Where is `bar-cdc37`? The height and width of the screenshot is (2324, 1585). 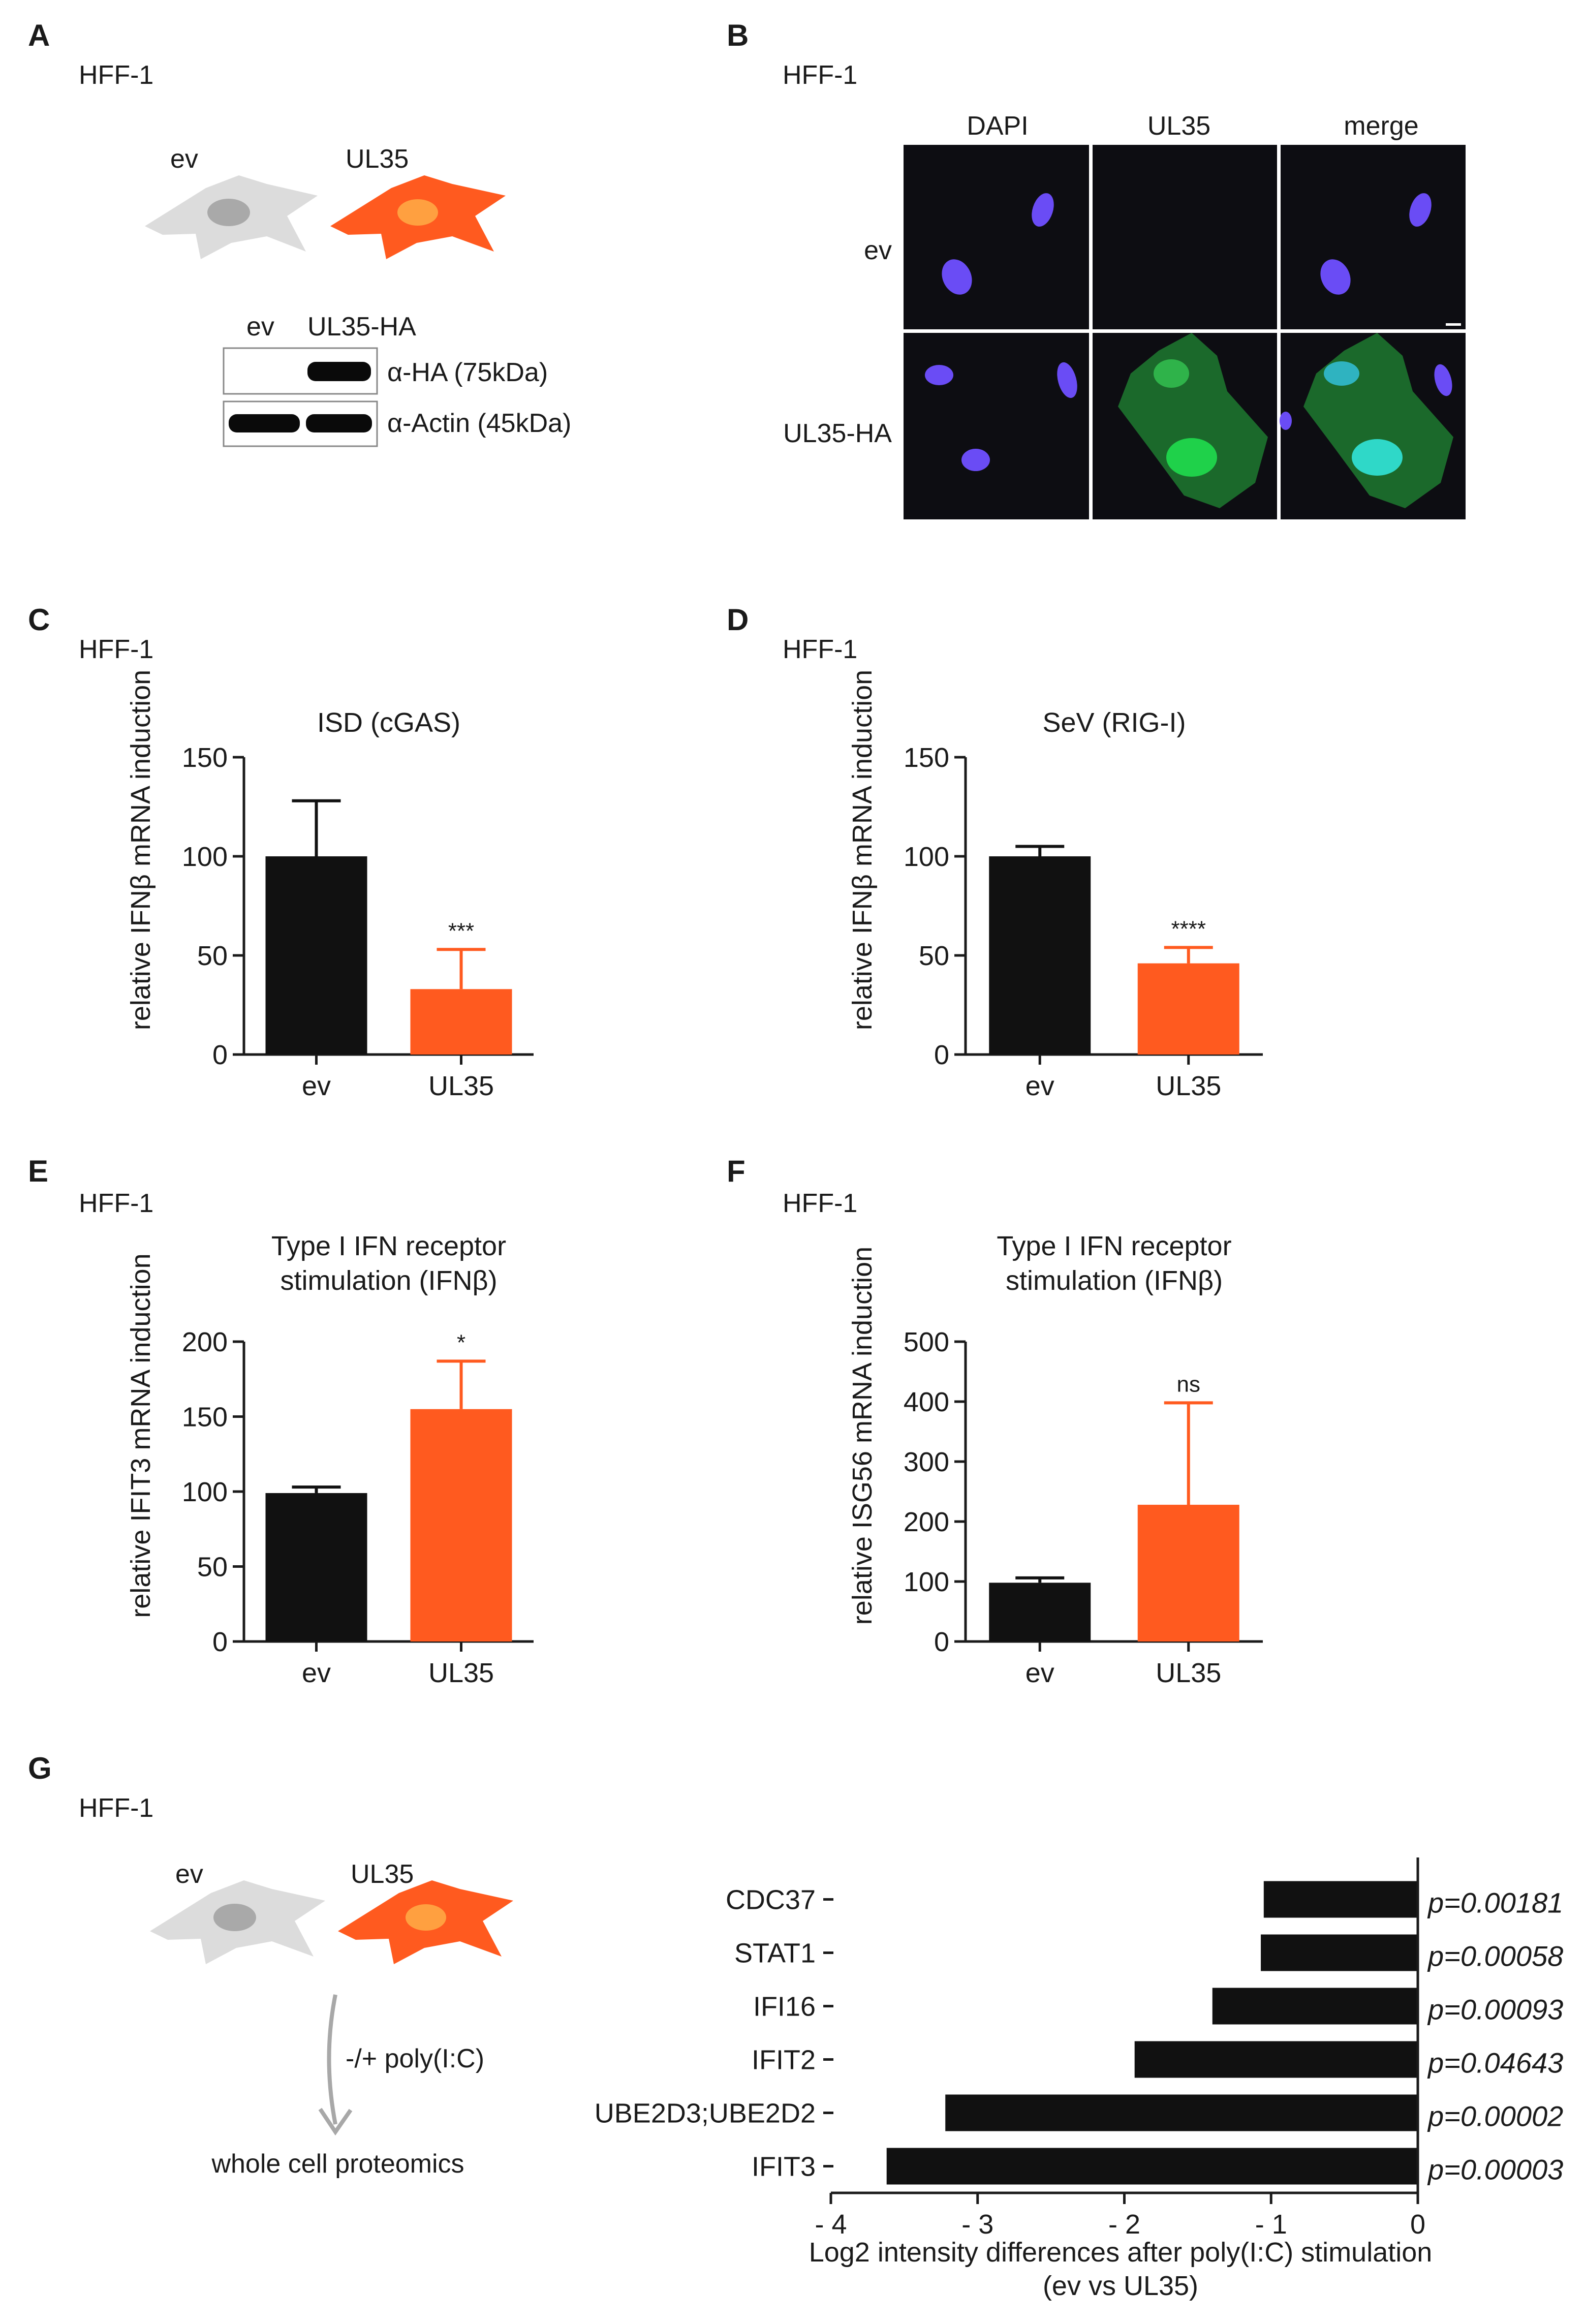
bar-cdc37 is located at coordinates (1340, 1899).